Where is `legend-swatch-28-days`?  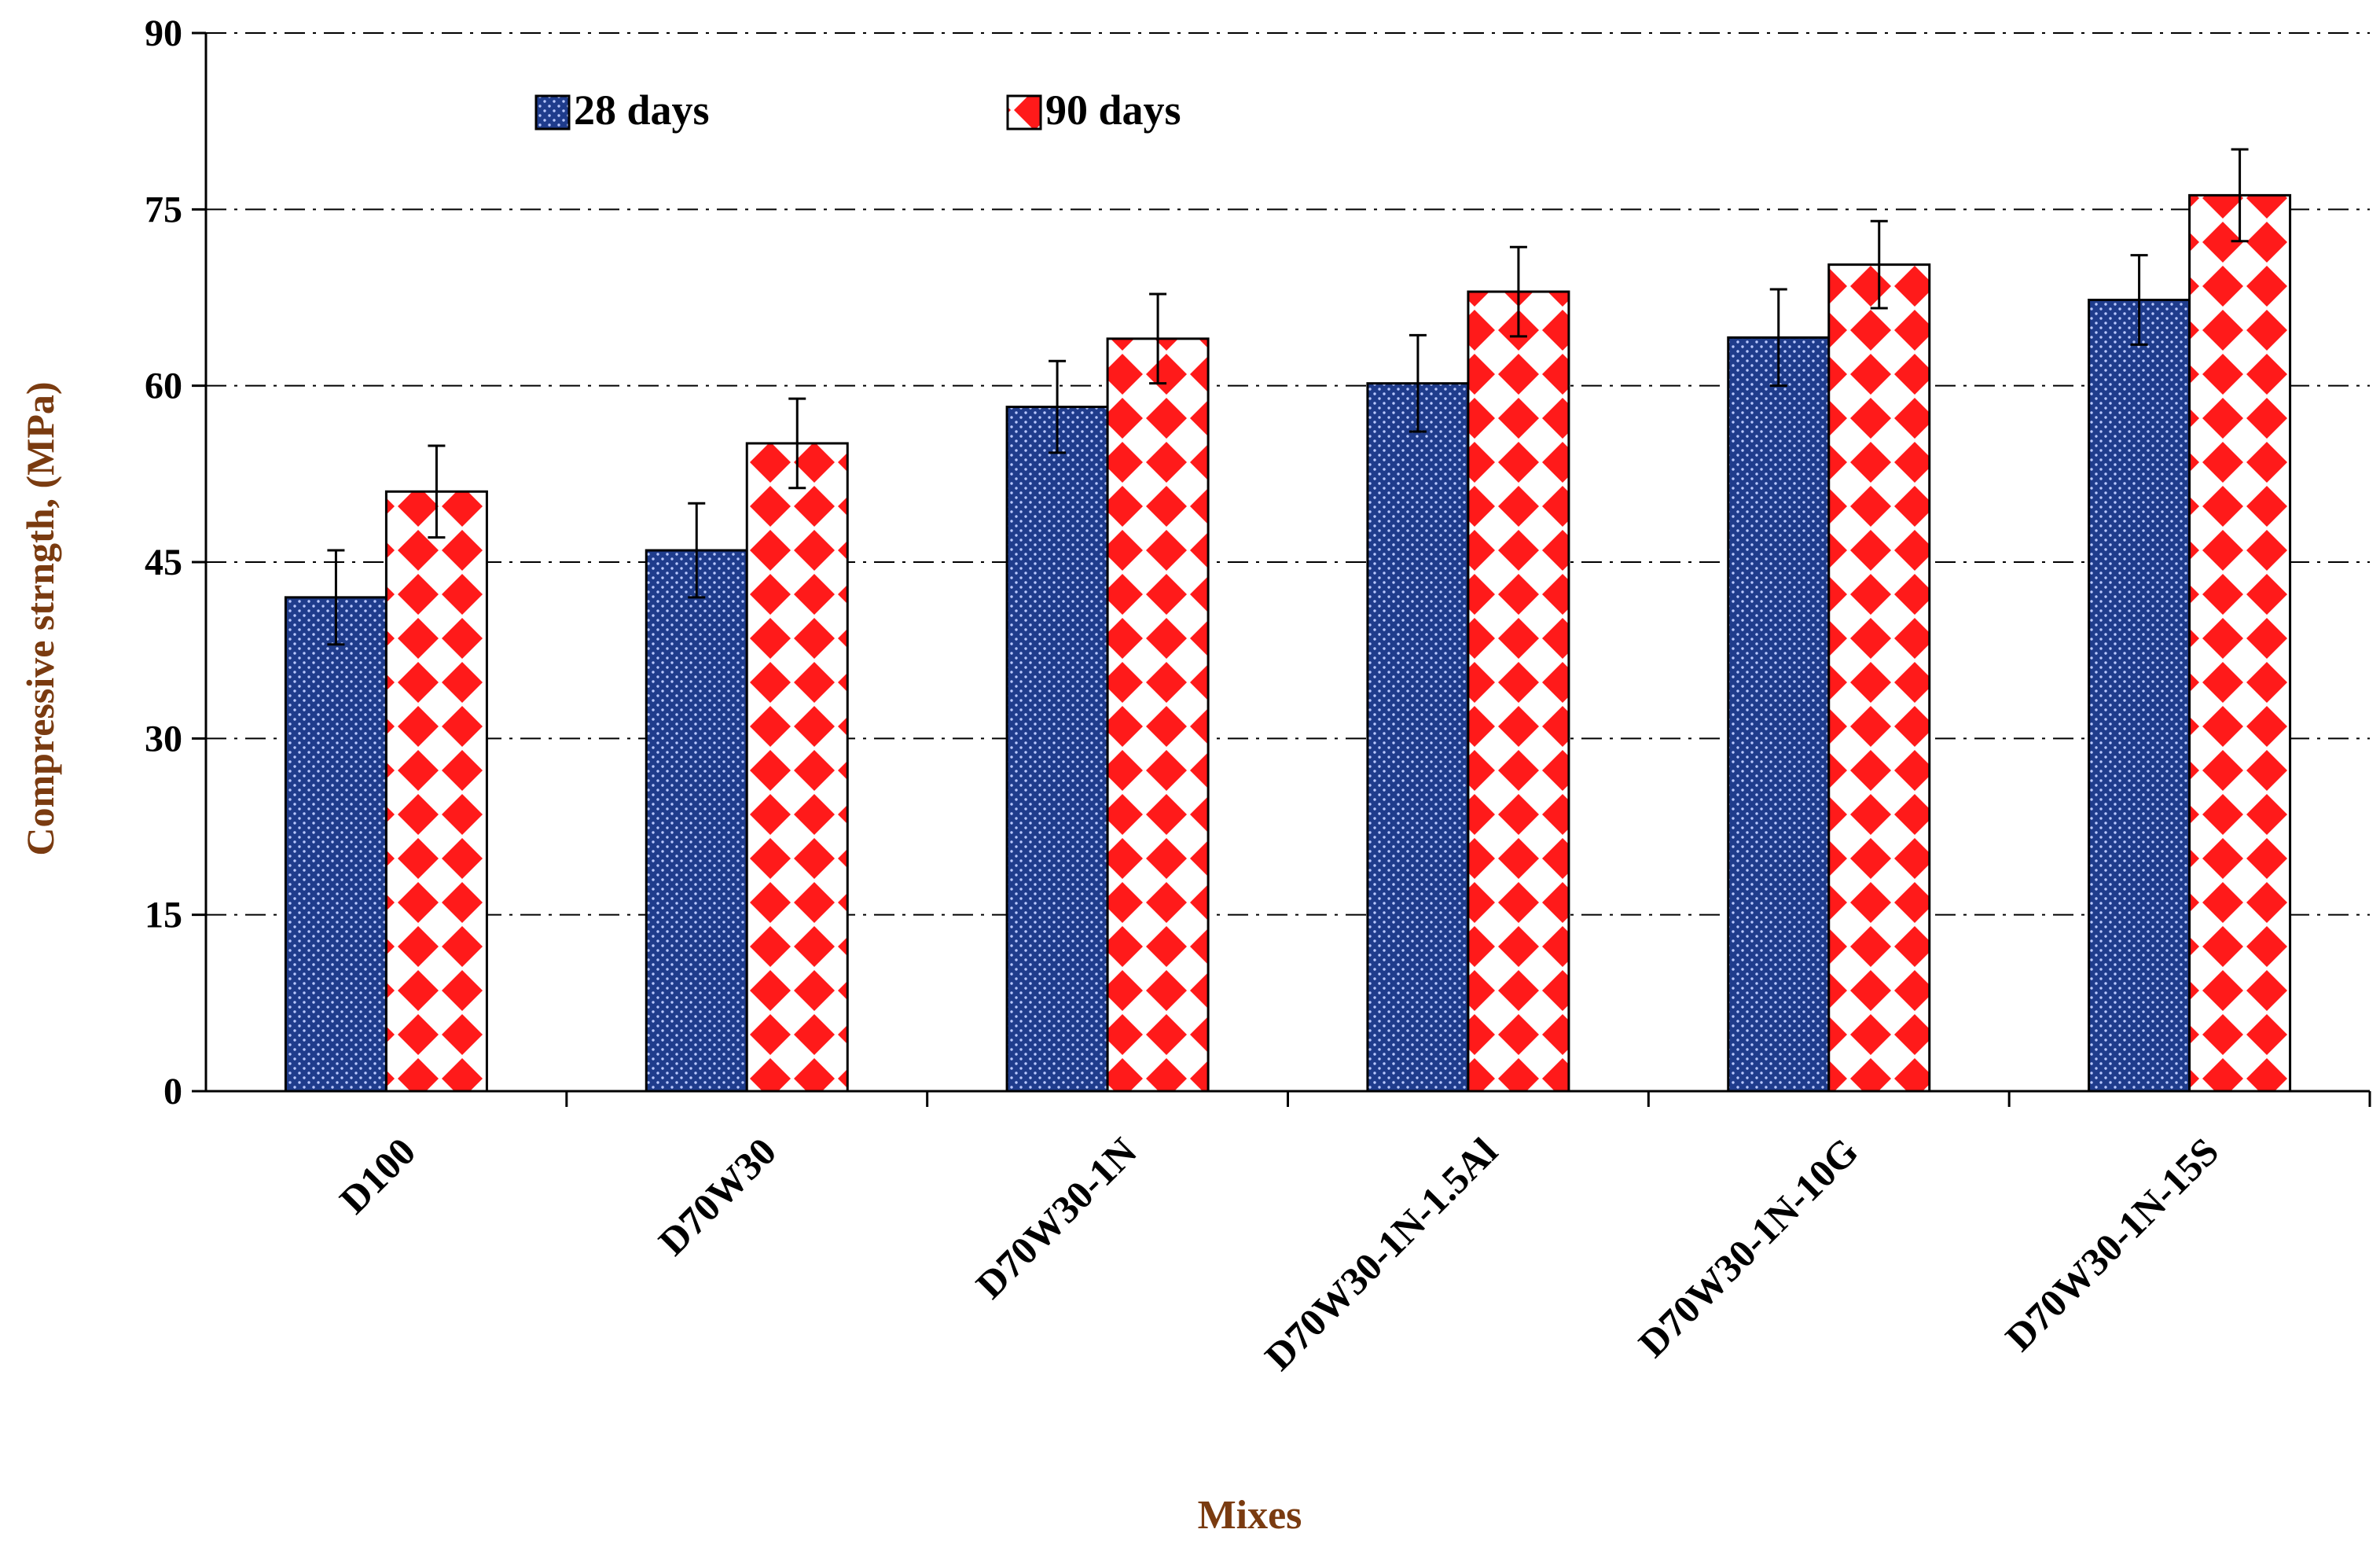 legend-swatch-28-days is located at coordinates (552, 112).